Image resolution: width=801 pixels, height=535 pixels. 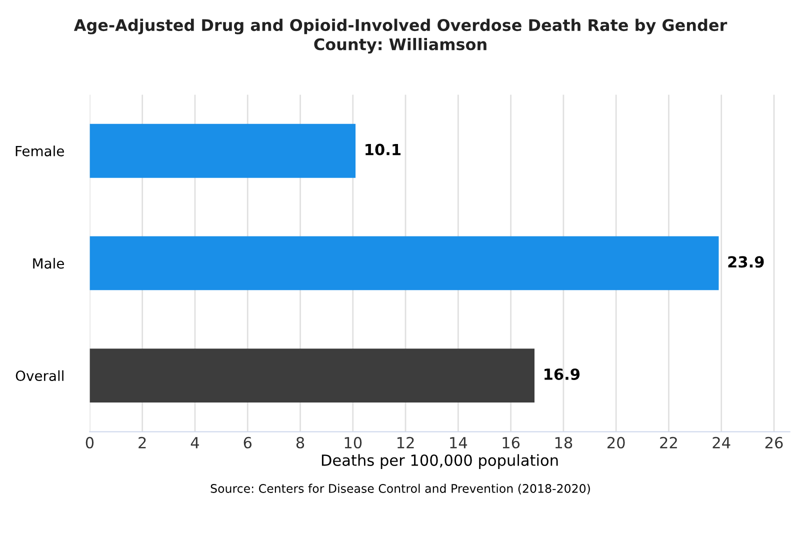 What do you see at coordinates (383, 150) in the screenshot?
I see `data-label: 10.1` at bounding box center [383, 150].